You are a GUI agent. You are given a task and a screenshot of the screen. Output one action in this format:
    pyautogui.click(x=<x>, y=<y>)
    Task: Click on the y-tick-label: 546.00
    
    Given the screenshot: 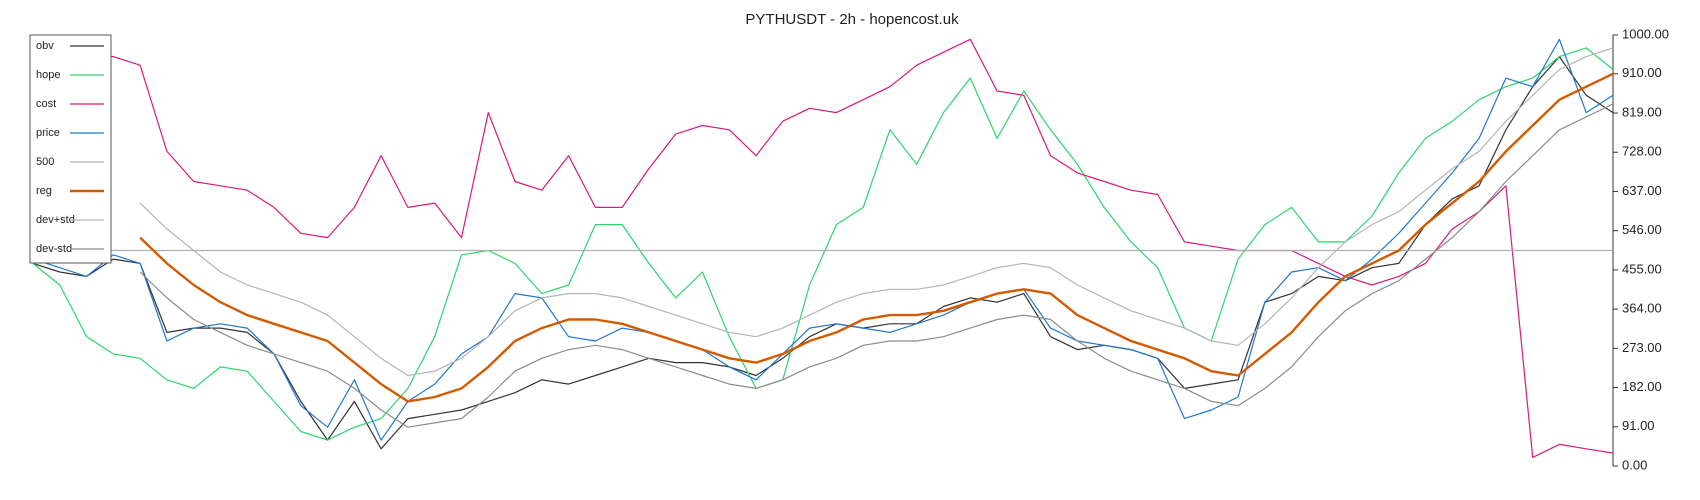 What is the action you would take?
    pyautogui.click(x=1642, y=229)
    